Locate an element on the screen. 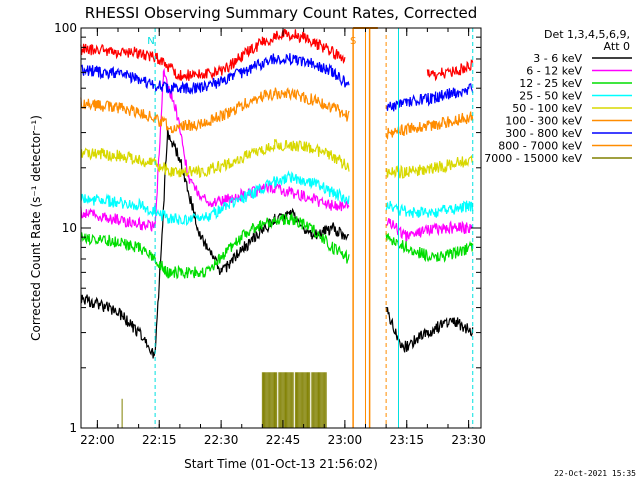  legend-header-1: Att 0 is located at coordinates (617, 46).